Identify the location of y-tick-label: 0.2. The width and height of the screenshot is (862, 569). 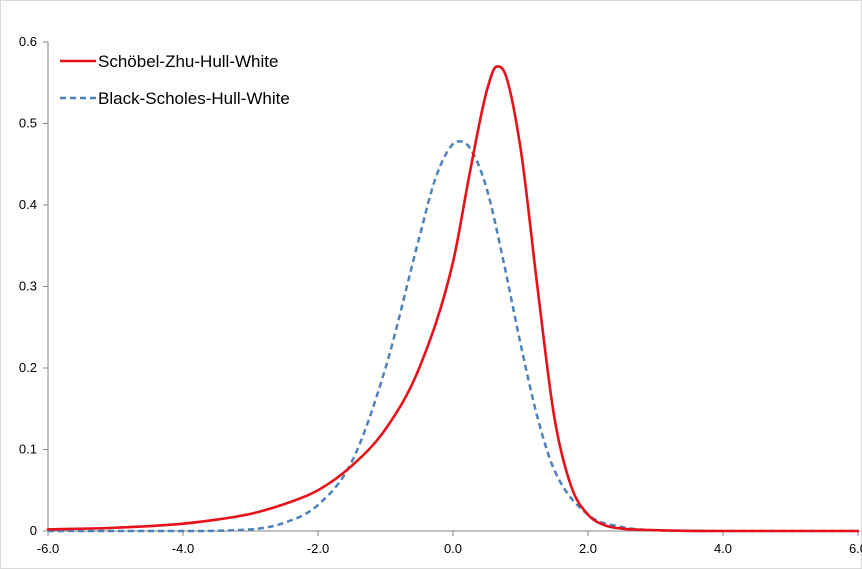
(28, 367).